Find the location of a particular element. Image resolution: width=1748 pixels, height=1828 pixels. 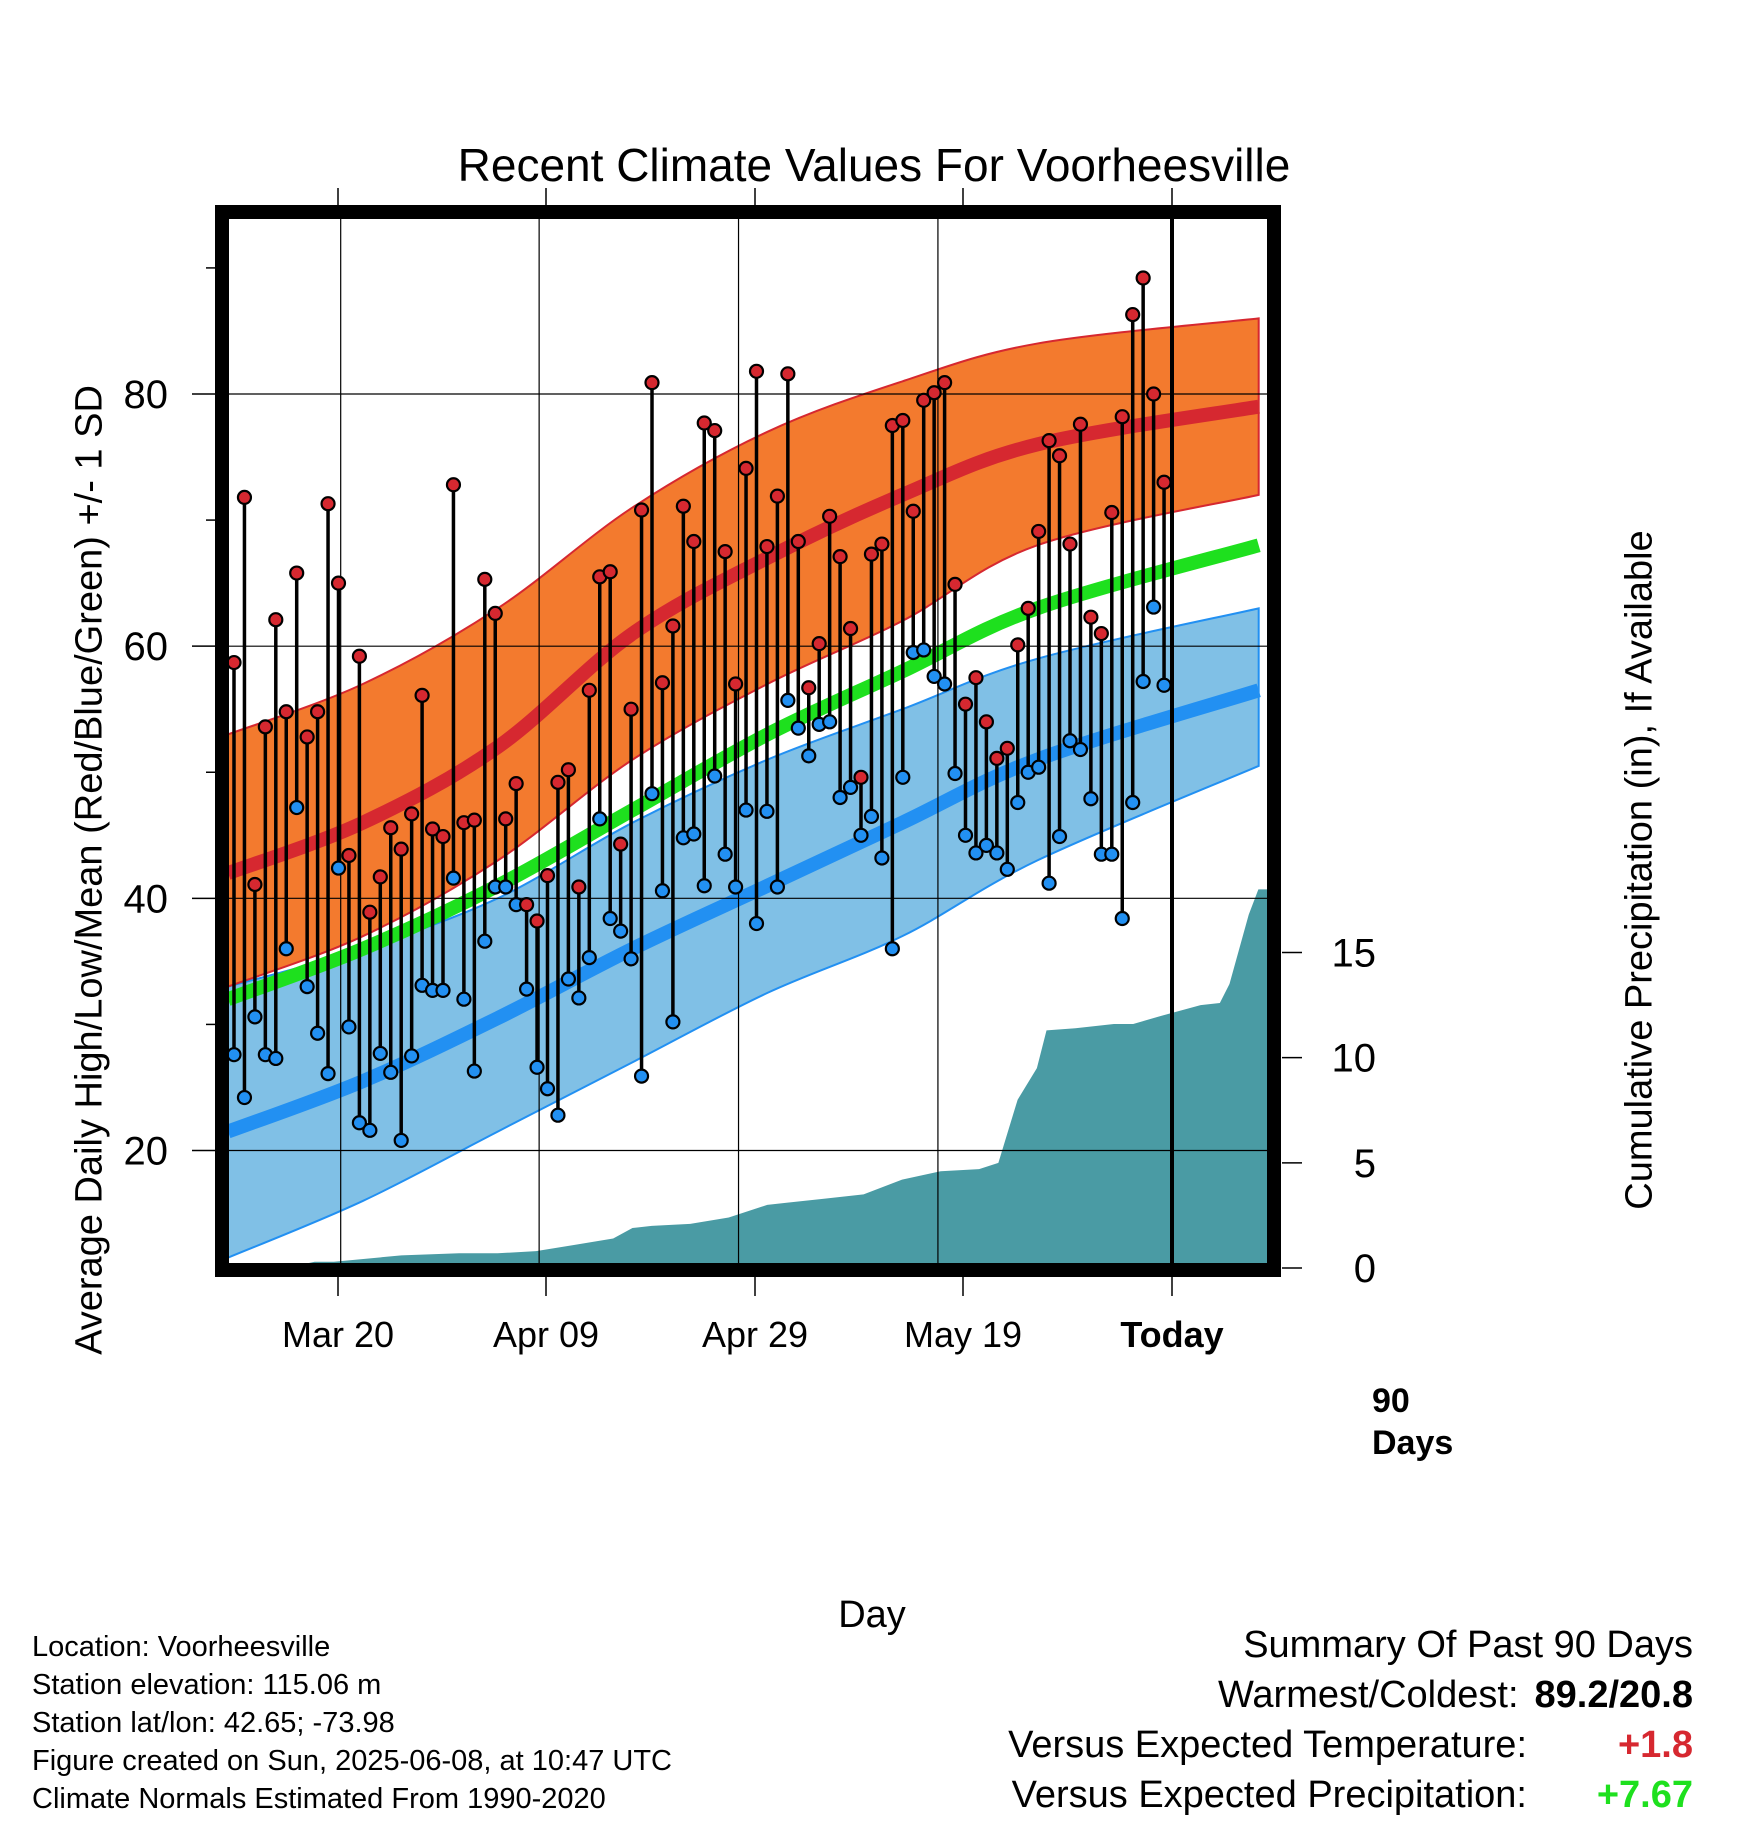

x-tick-label: Today is located at coordinates (1171, 1334).